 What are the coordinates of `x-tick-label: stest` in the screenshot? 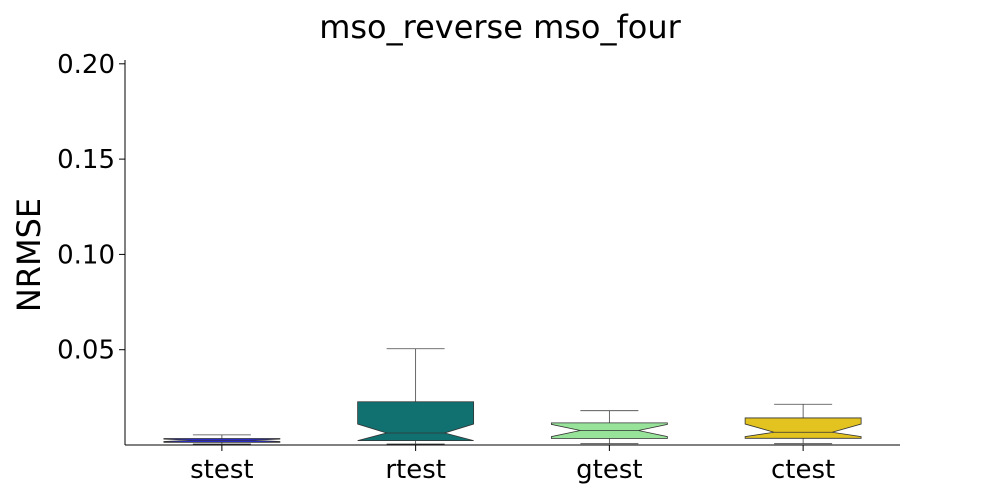 It's located at (221, 470).